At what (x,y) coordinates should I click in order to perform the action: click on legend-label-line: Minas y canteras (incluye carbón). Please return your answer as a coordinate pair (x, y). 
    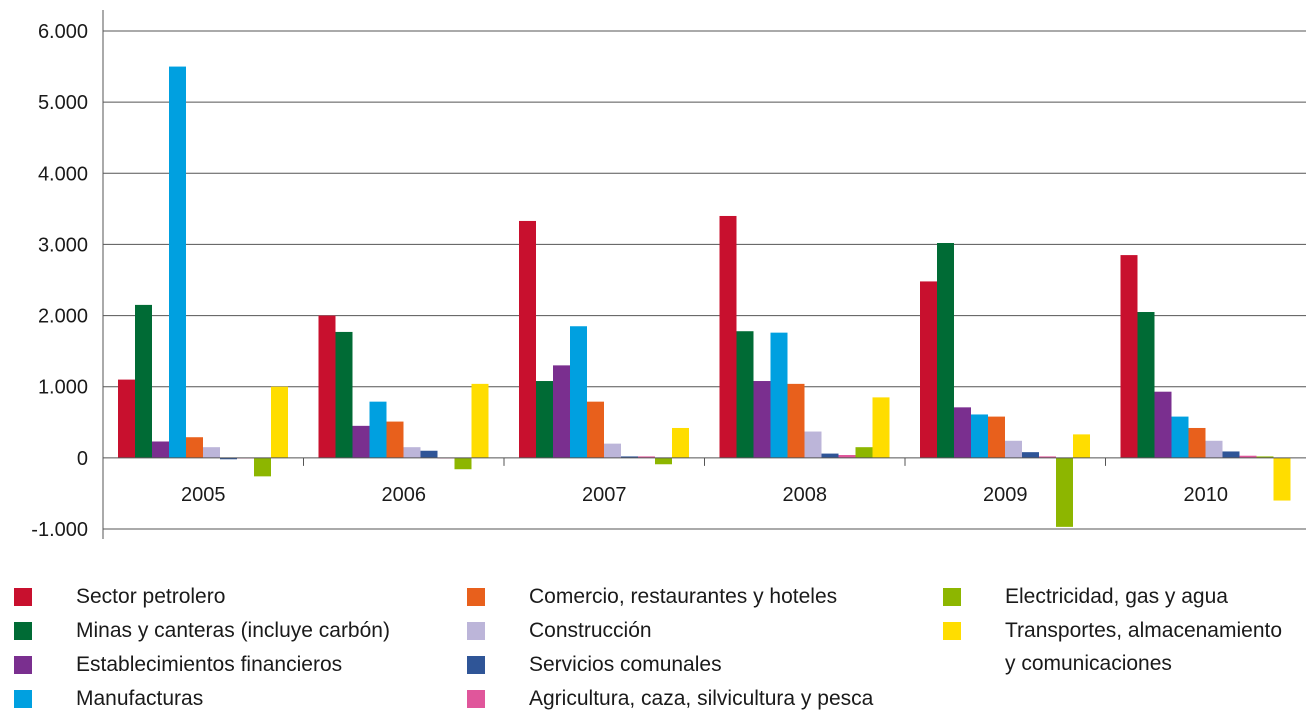
    Looking at the image, I should click on (233, 630).